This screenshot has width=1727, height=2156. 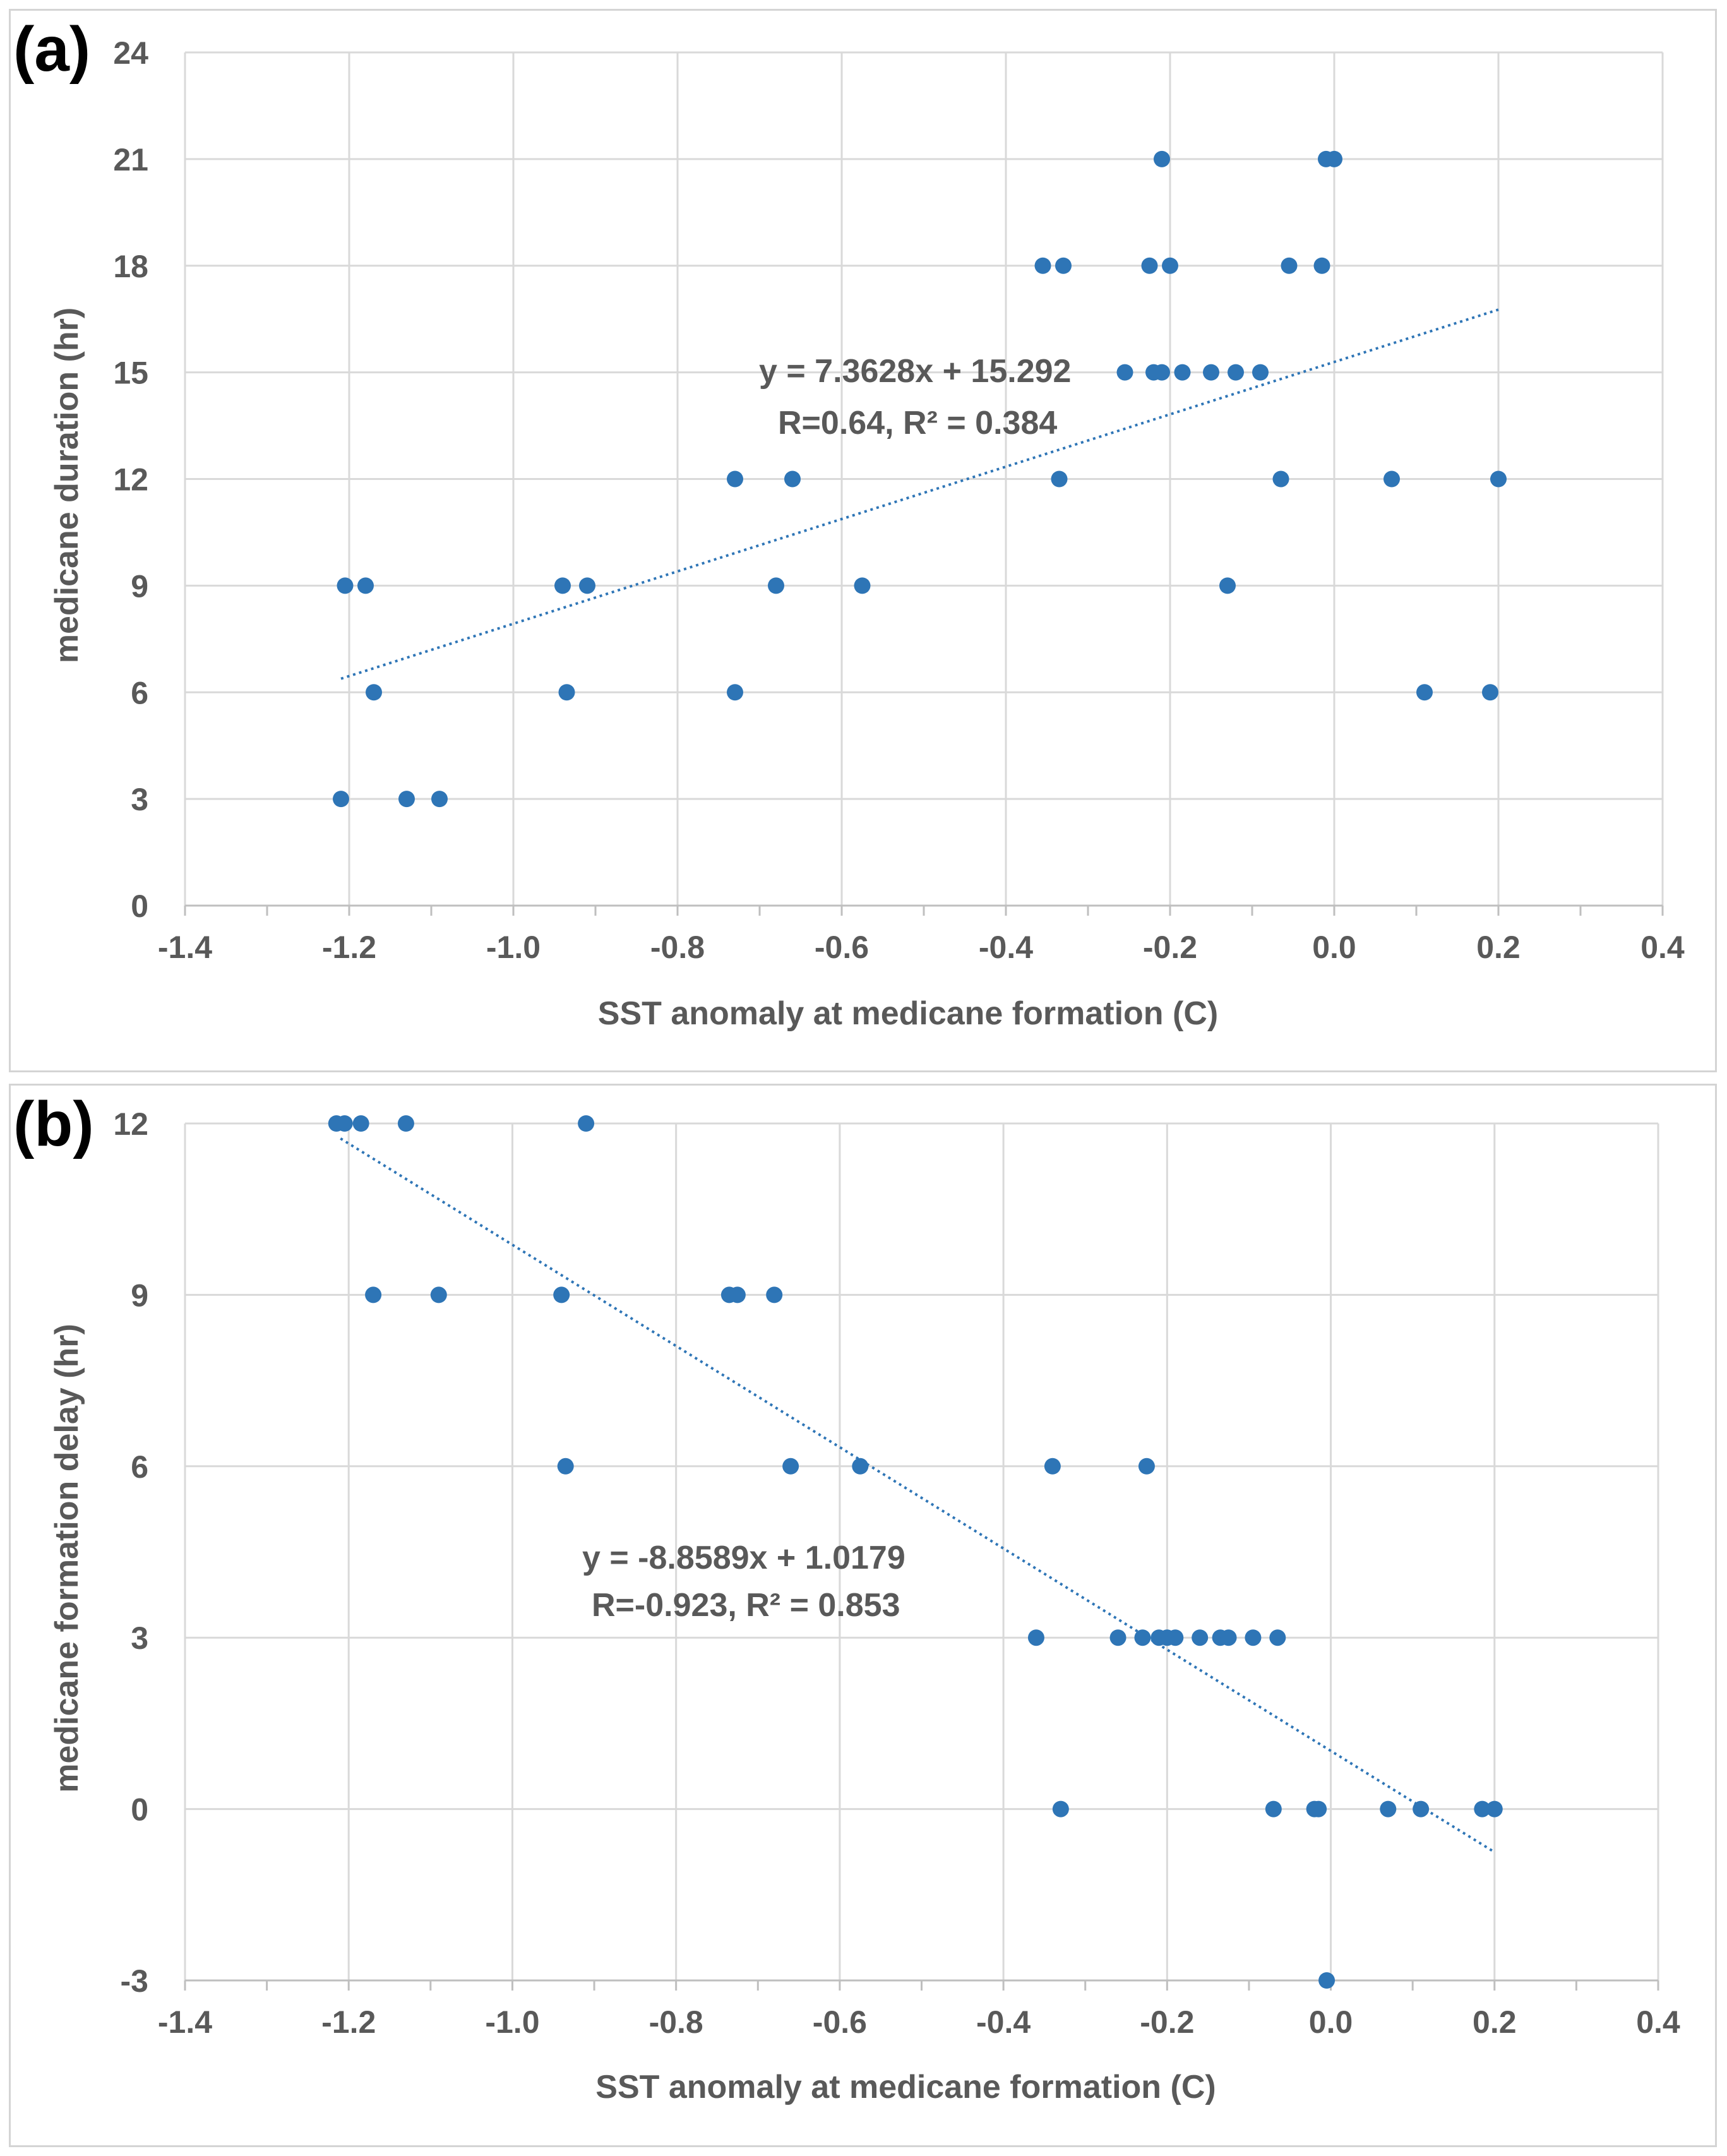 What do you see at coordinates (513, 947) in the screenshot?
I see `x-tick-label: -1.0` at bounding box center [513, 947].